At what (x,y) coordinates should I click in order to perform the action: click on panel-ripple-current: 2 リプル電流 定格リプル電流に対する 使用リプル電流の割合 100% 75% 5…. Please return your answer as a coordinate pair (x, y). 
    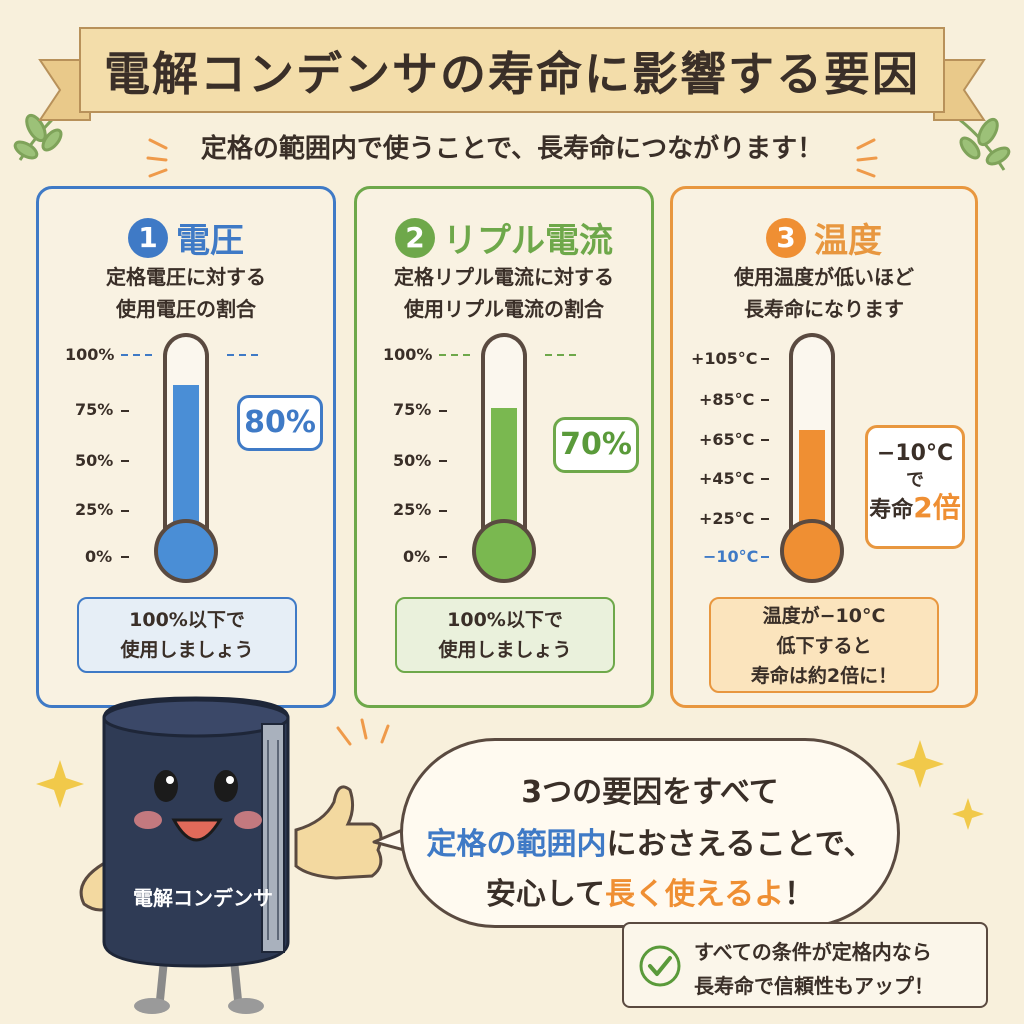
    Looking at the image, I should click on (504, 447).